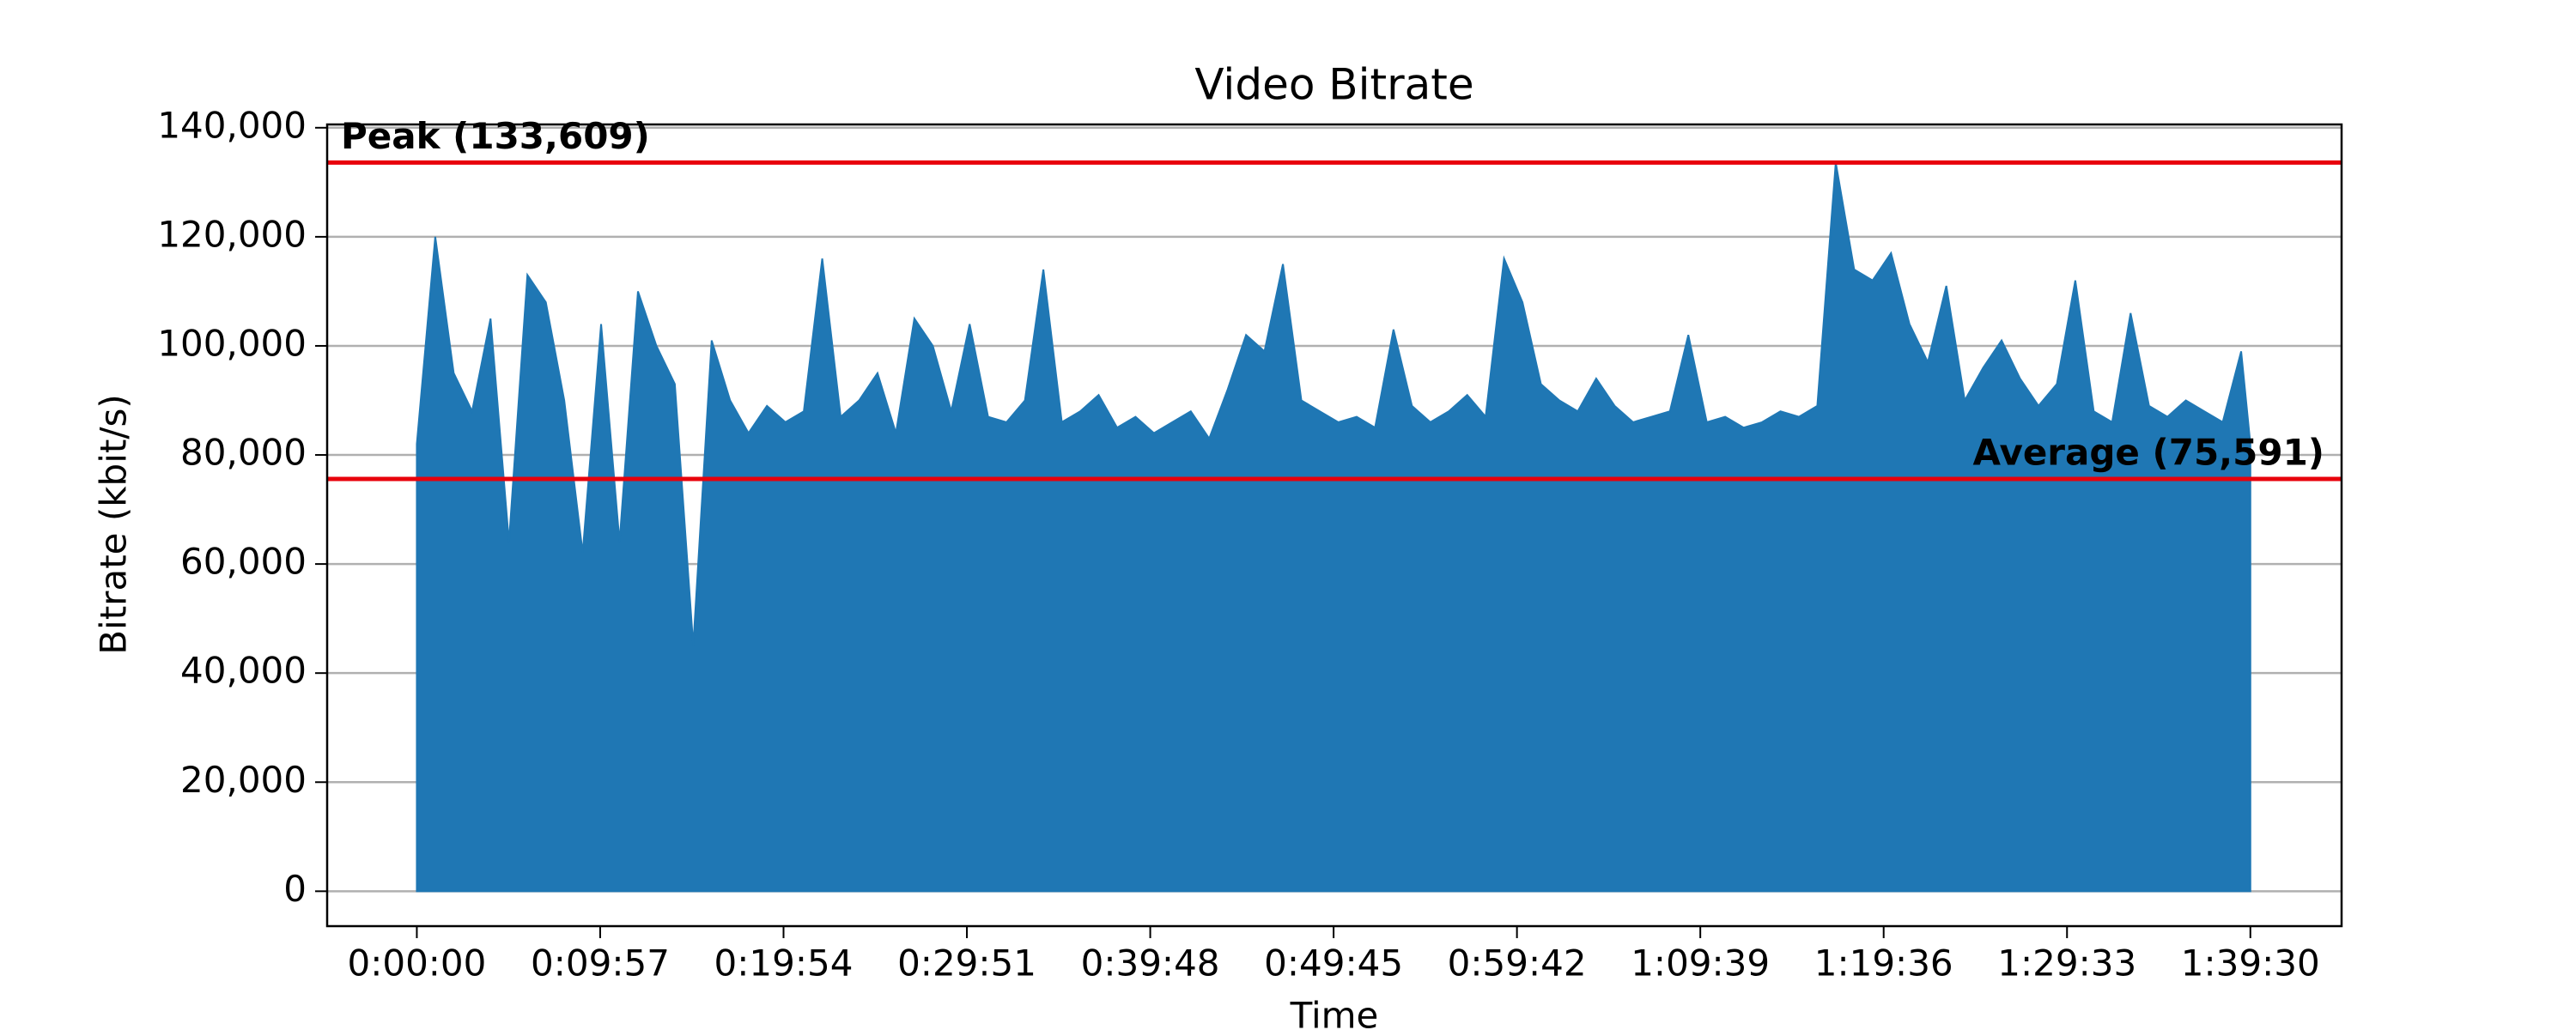 This screenshot has width=2576, height=1030. What do you see at coordinates (1700, 963) in the screenshot?
I see `x-tick-label: 1:09:39` at bounding box center [1700, 963].